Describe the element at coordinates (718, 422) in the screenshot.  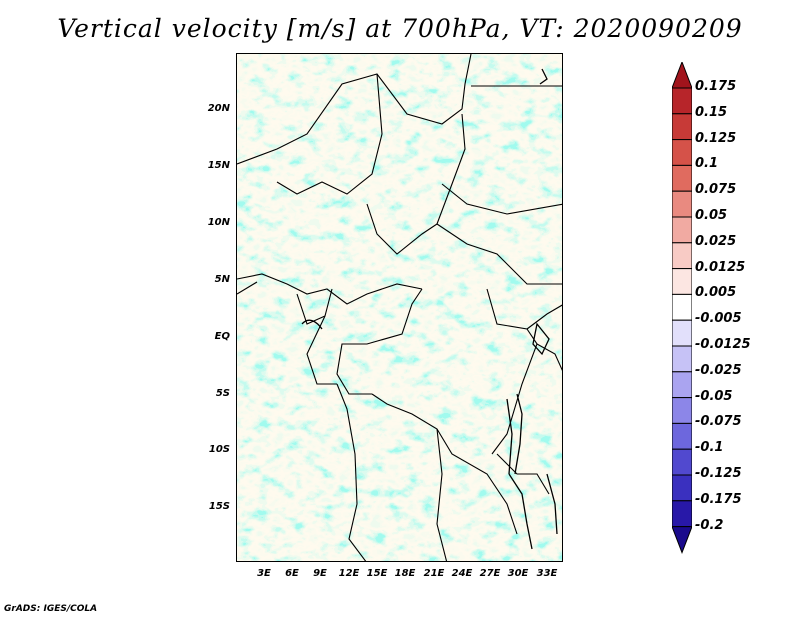
I see `colorbar-label: -0.075` at that location.